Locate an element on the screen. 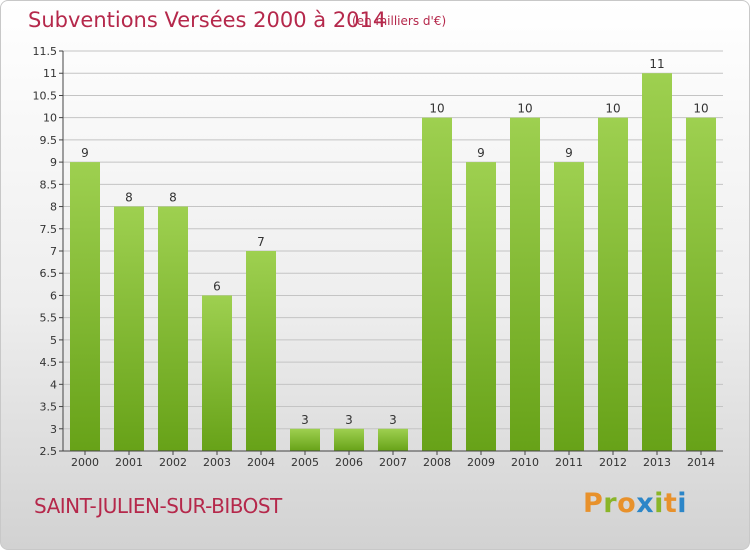 The width and height of the screenshot is (750, 550). y-tick-label: 11.5 is located at coordinates (45, 51).